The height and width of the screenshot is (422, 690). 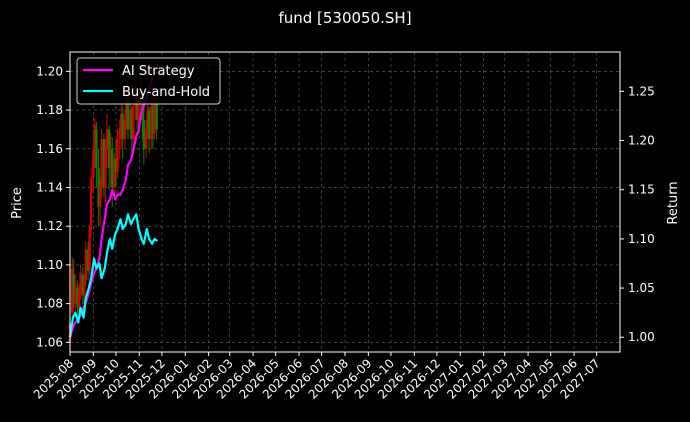 I want to click on legend: AI Strategy Buy-and-Hold, so click(x=148, y=81).